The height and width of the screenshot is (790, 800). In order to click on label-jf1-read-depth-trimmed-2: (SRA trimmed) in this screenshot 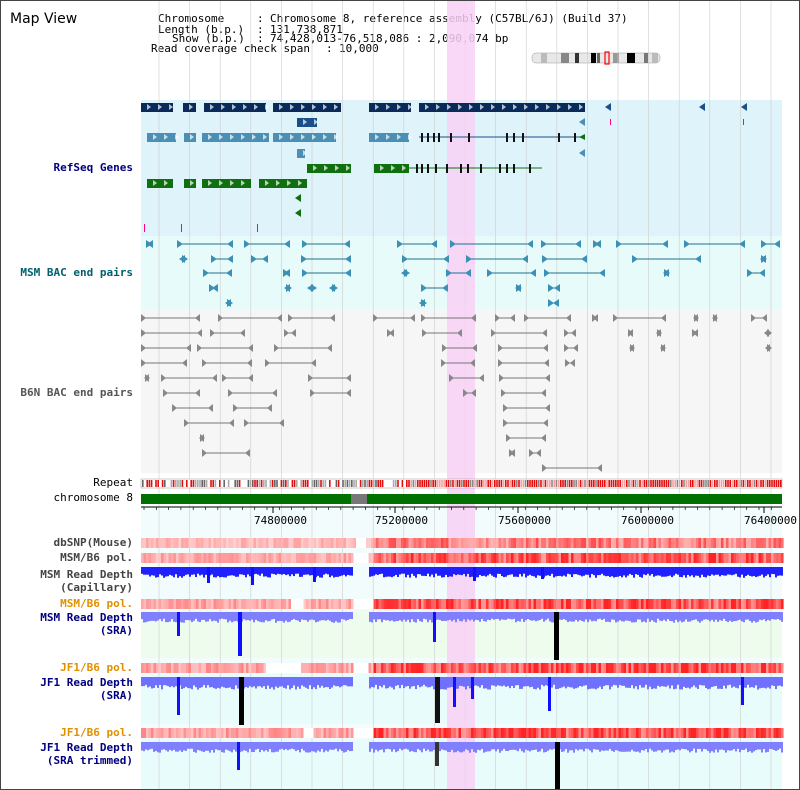, I will do `click(89, 760)`.